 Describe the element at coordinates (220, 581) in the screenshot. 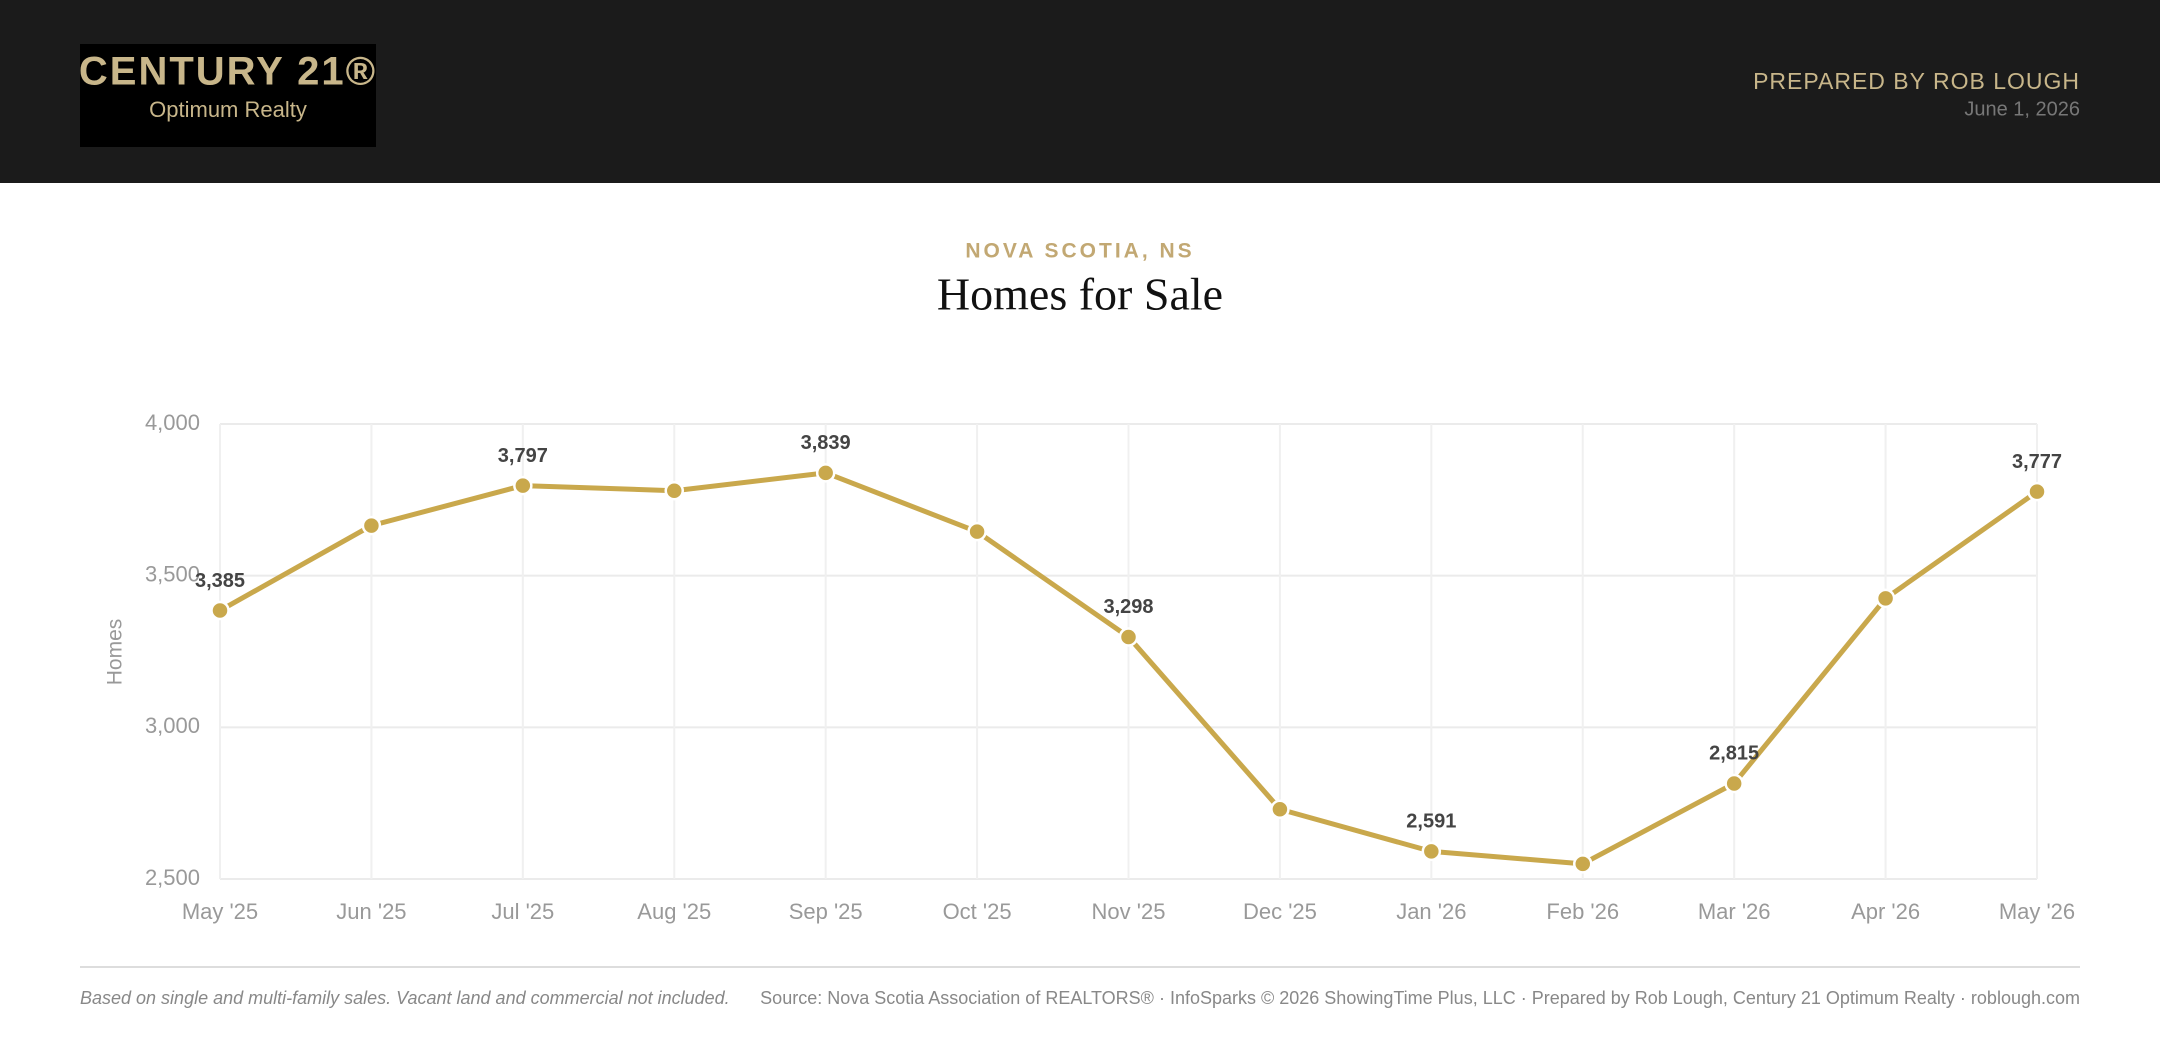

I see `data-label: 3,385` at that location.